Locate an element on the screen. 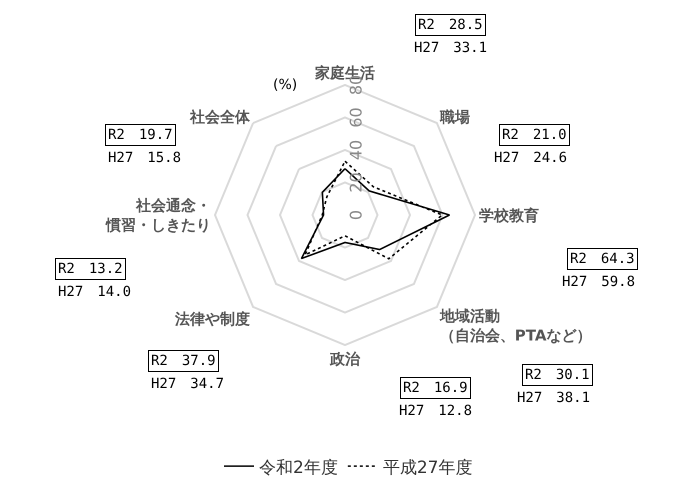  text: R2 37.9 is located at coordinates (183, 361).